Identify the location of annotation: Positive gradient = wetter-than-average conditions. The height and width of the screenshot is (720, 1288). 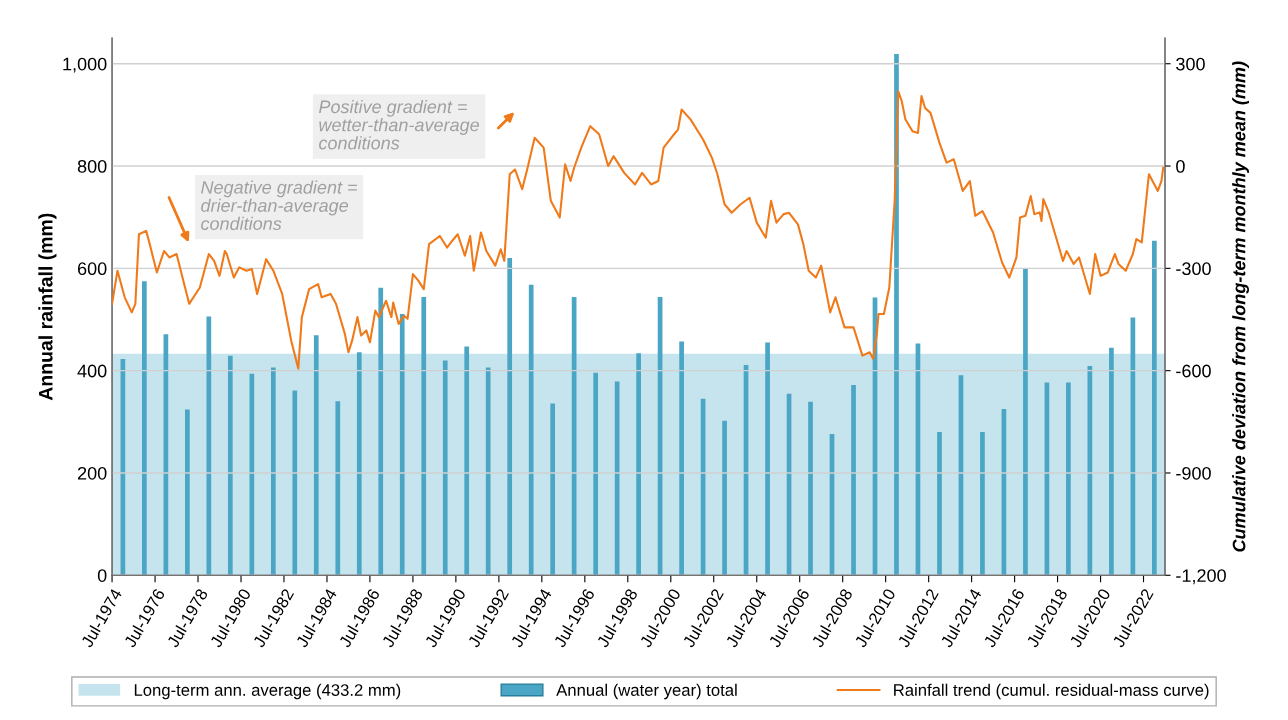
(399, 124).